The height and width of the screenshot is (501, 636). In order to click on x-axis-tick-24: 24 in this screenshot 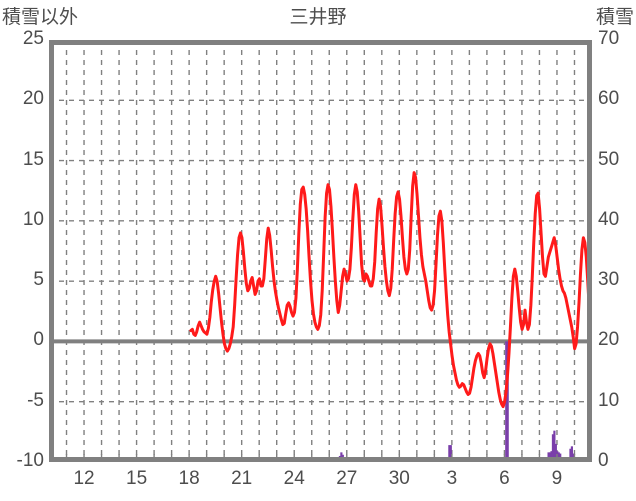, I will do `click(294, 478)`.